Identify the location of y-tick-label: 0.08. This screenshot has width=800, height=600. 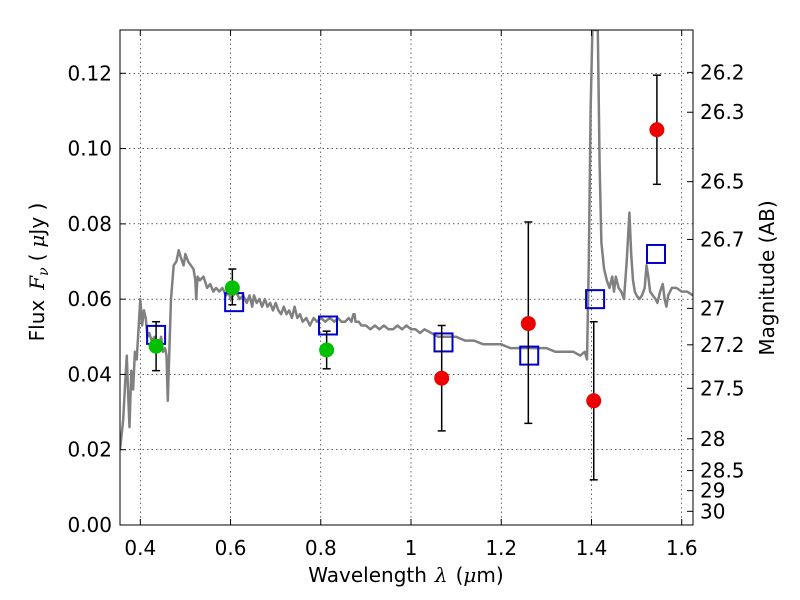
(89, 224).